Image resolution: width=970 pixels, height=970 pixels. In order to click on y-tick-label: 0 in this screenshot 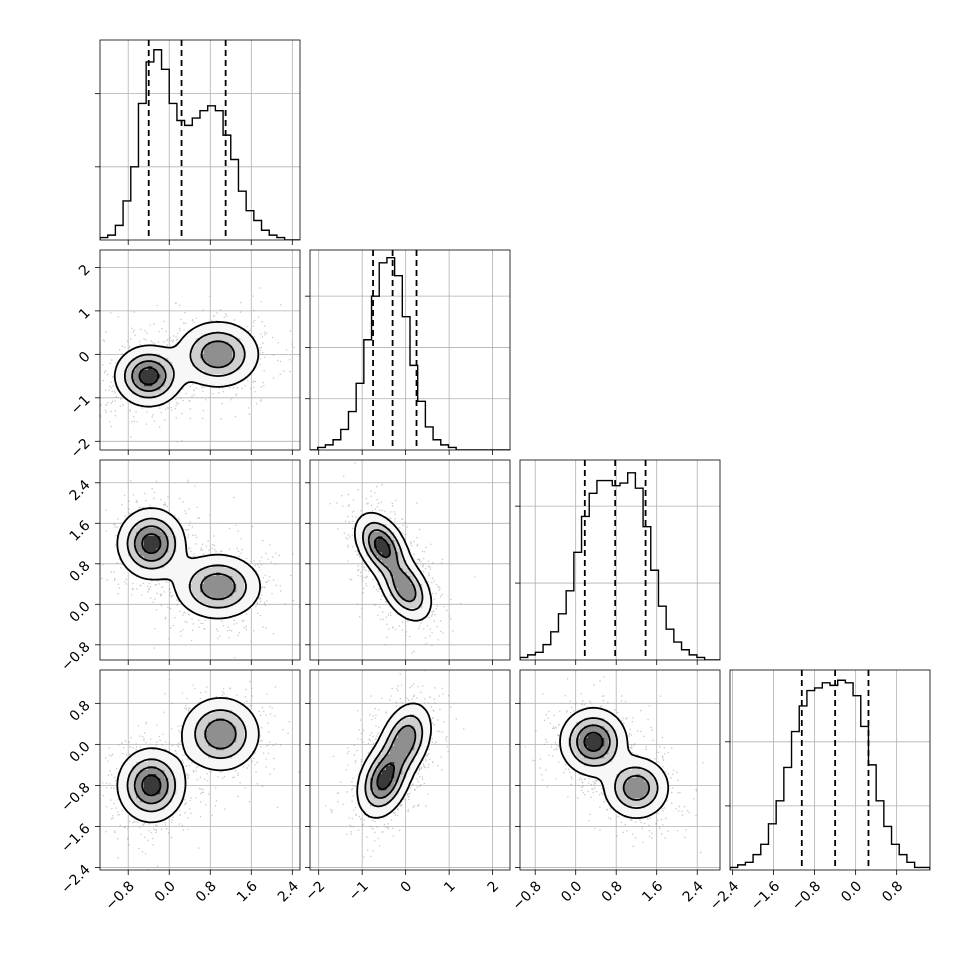, I will do `click(85, 358)`.